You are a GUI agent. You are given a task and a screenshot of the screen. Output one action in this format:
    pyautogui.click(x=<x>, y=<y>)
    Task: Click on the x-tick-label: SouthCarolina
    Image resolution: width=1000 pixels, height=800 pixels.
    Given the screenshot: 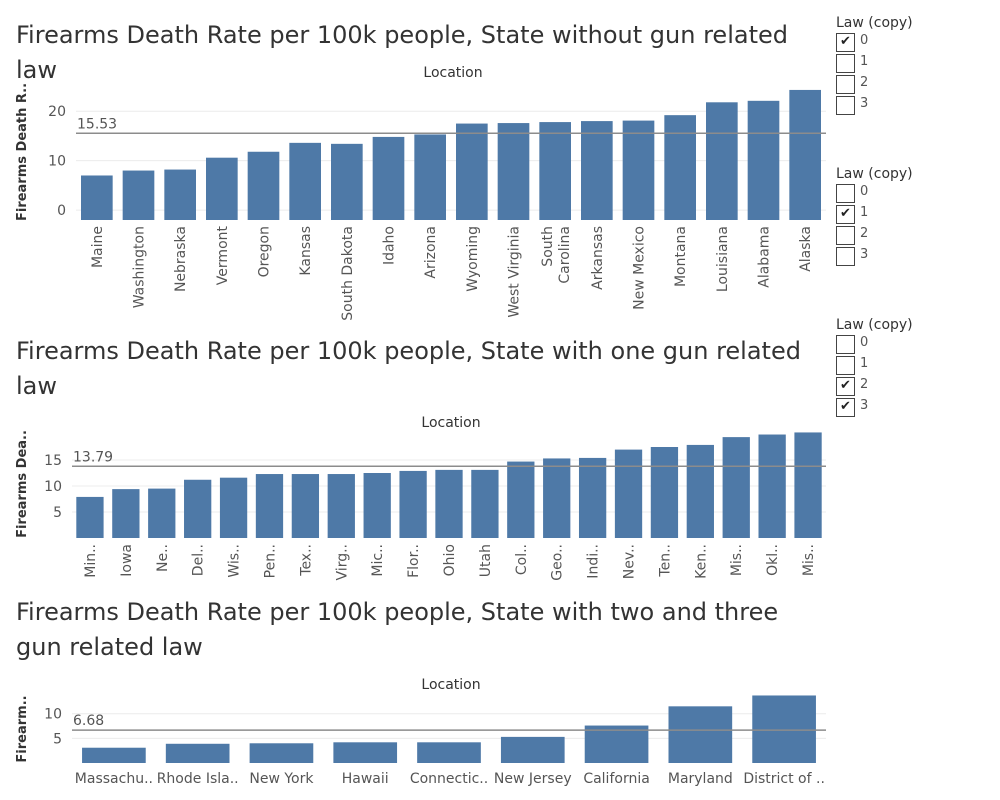 What is the action you would take?
    pyautogui.click(x=556, y=255)
    